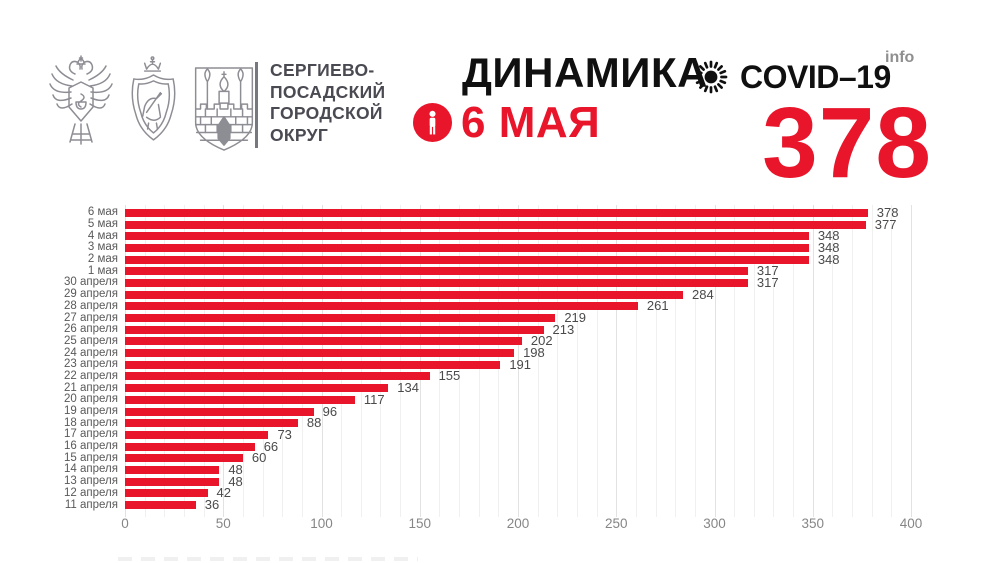 This screenshot has height=563, width=1000. I want to click on bar-row: 14 апреля 48, so click(455, 469).